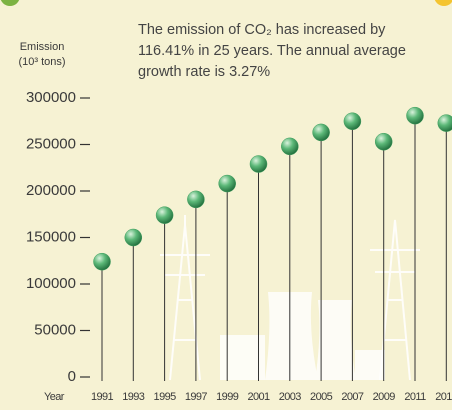 The width and height of the screenshot is (452, 410). I want to click on y-tick-label: 100000, so click(51, 283).